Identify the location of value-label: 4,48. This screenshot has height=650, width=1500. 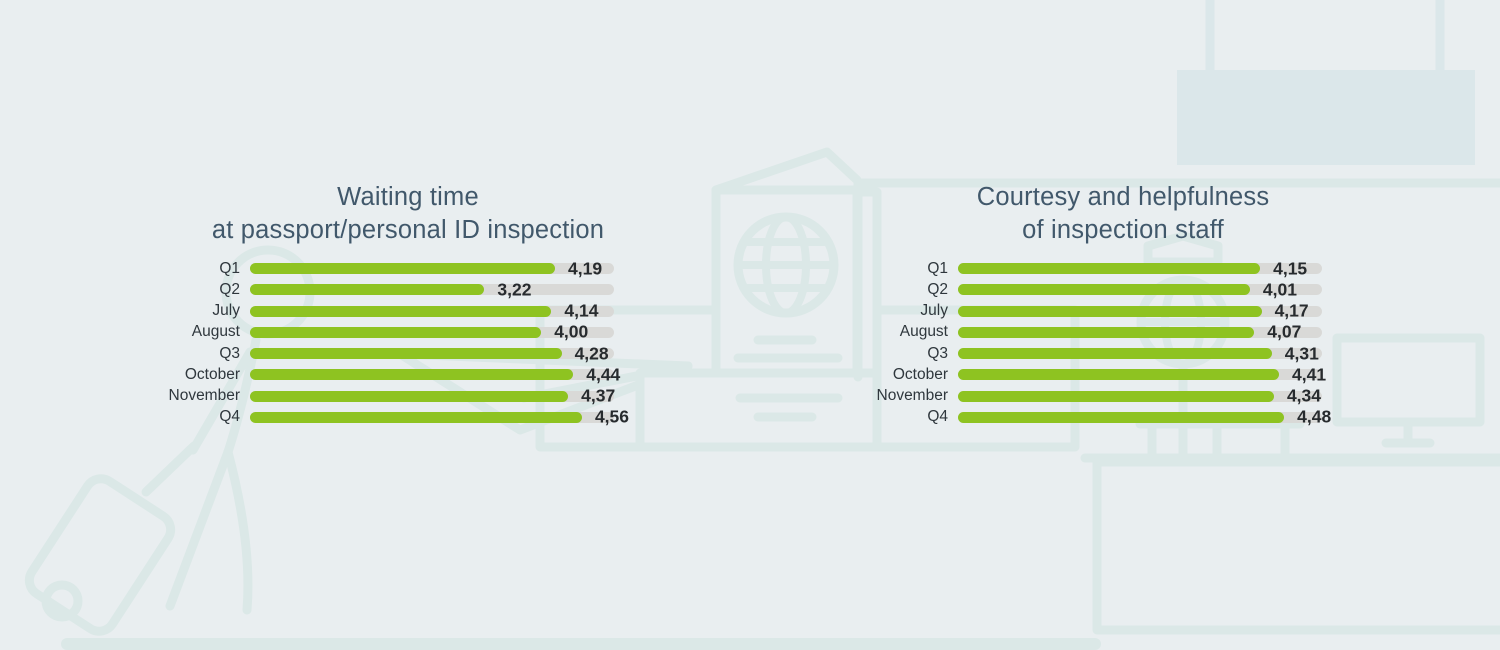
(1314, 416).